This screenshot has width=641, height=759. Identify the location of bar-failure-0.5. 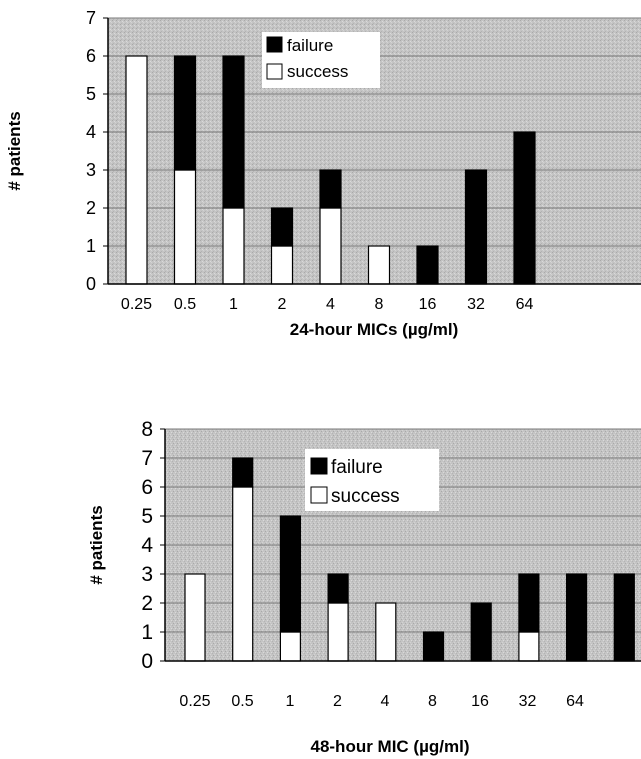
(185, 113).